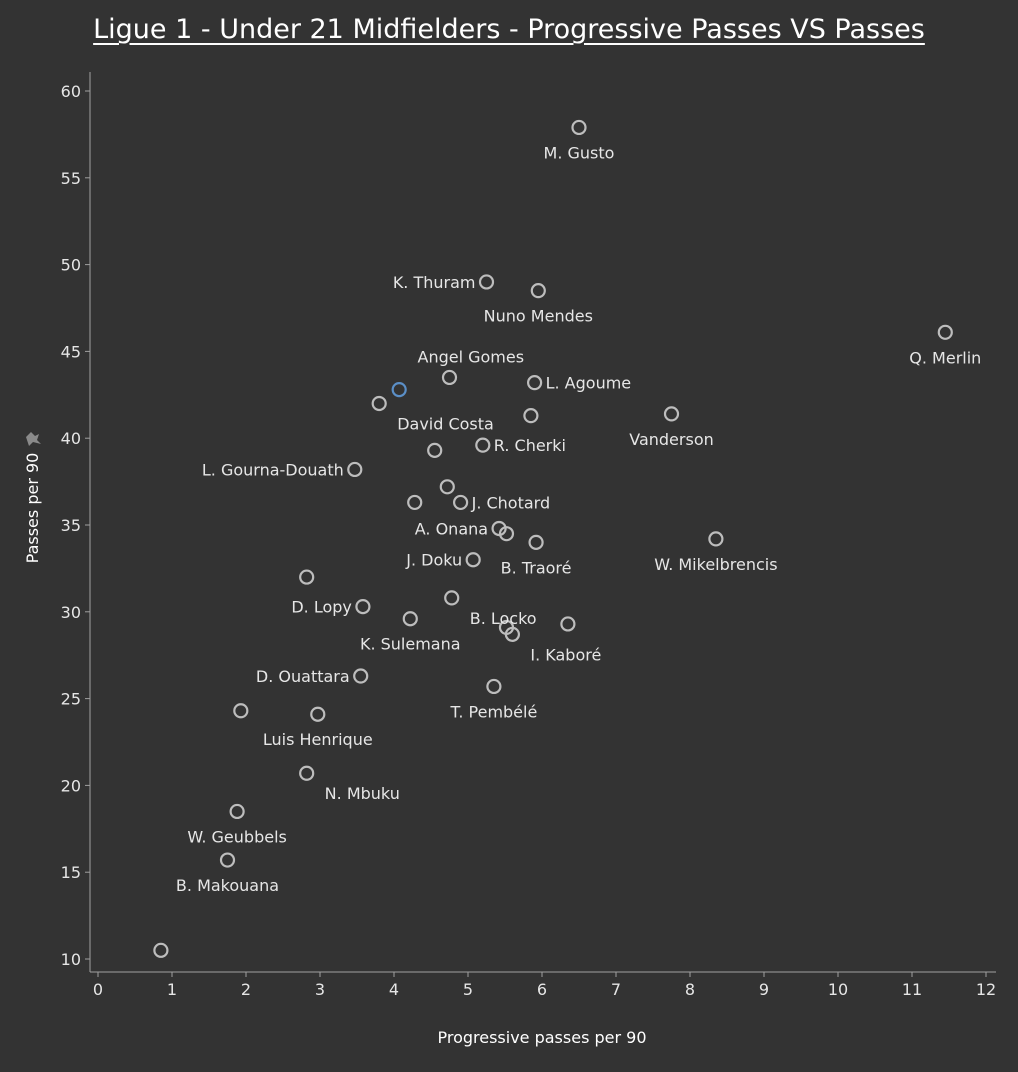  What do you see at coordinates (541, 1037) in the screenshot?
I see `x-axis-title: Progressive passes per 90` at bounding box center [541, 1037].